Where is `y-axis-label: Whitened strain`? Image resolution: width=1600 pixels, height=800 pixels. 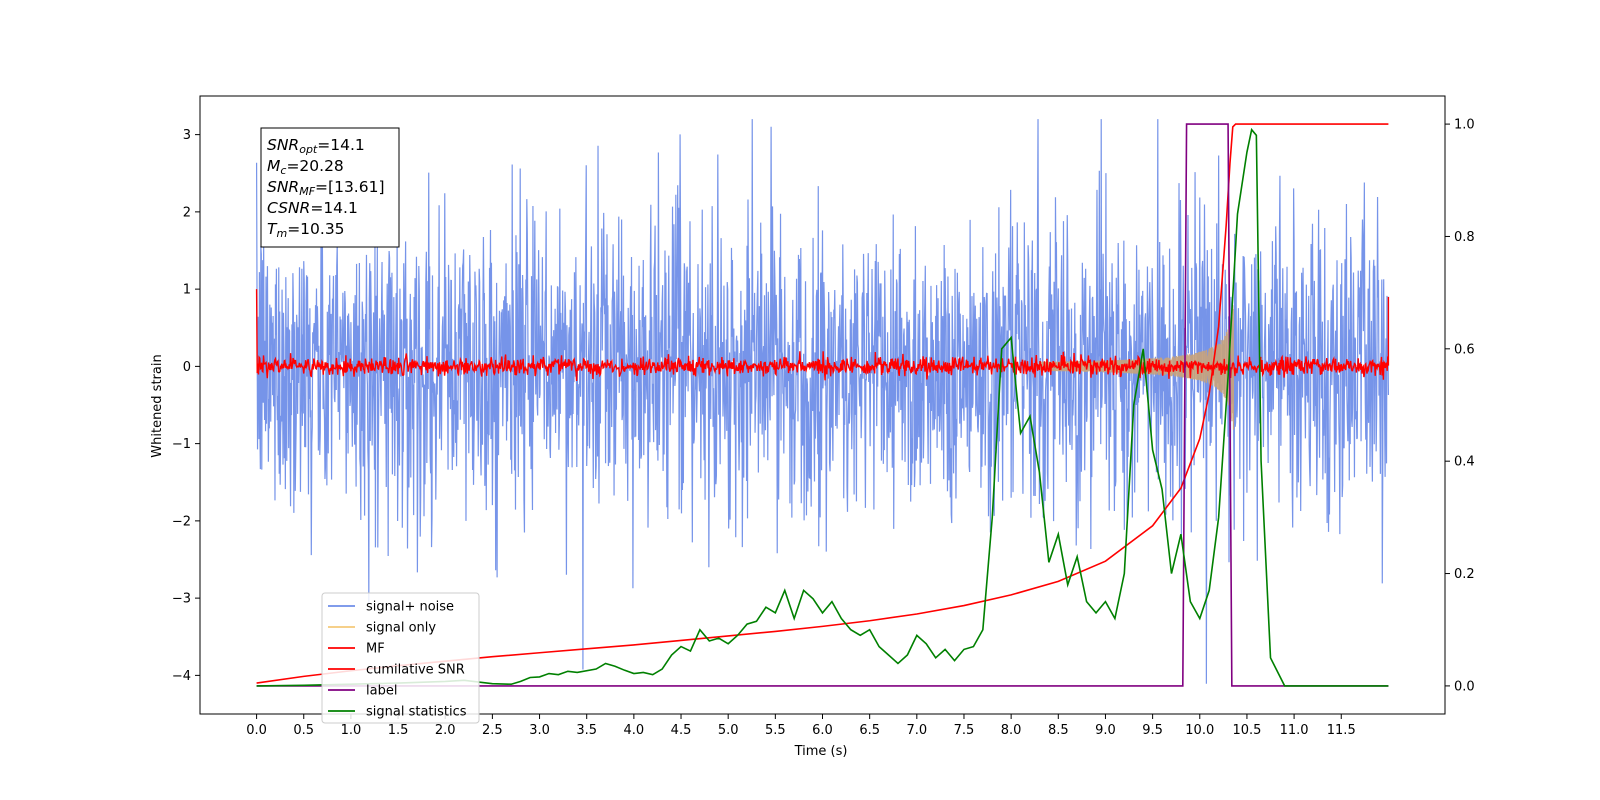 y-axis-label: Whitened strain is located at coordinates (157, 405).